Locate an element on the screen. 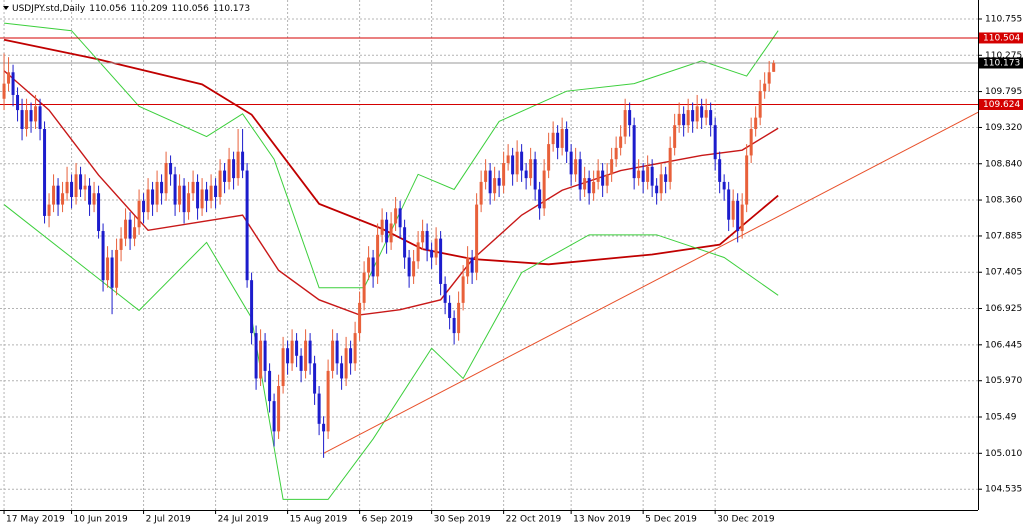 The image size is (1024, 530). y-tick-label: 105.49 is located at coordinates (1001, 418).